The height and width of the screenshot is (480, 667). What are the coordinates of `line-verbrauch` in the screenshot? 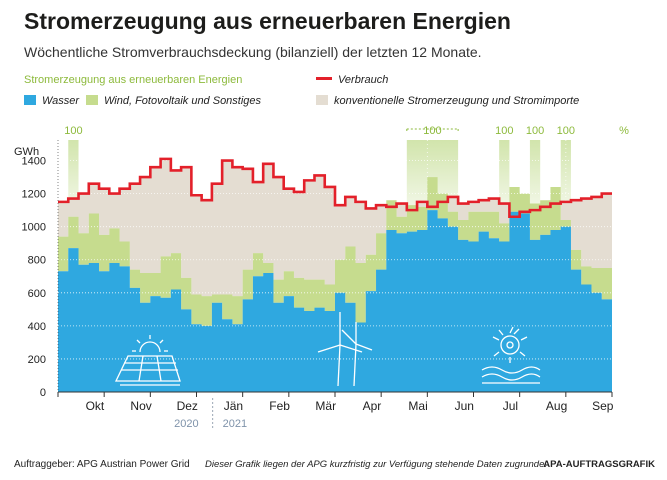 It's located at (335, 188).